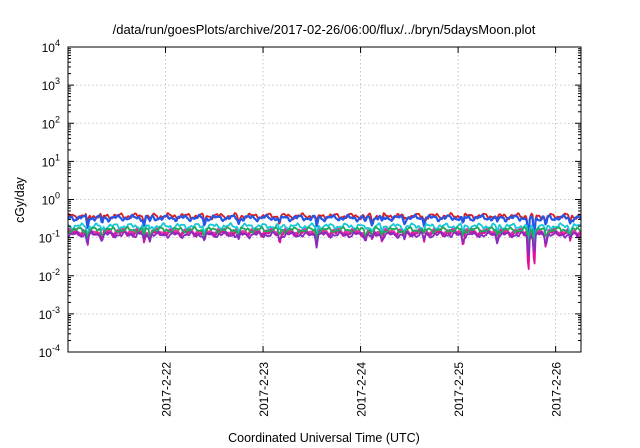  I want to click on x-tick-label: 2017-2-22, so click(167, 389).